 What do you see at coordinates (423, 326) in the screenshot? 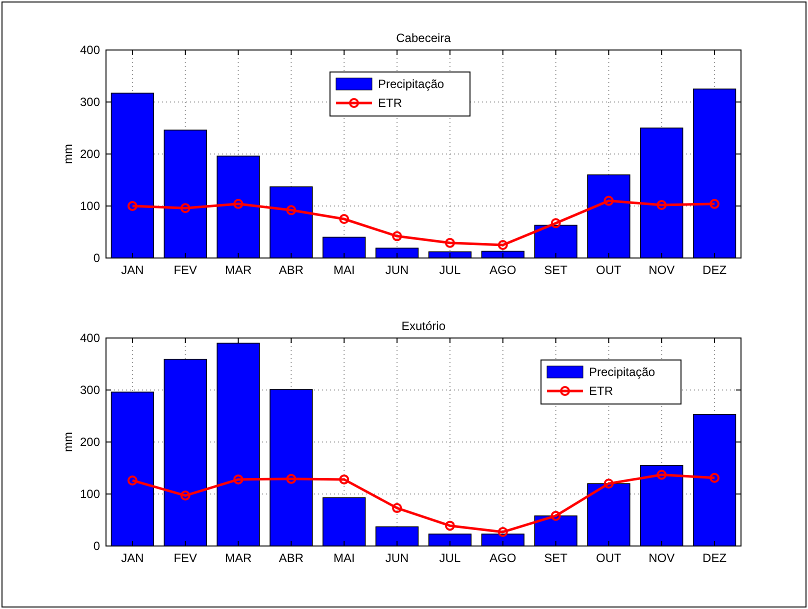
I see `chart-title: Exutório` at bounding box center [423, 326].